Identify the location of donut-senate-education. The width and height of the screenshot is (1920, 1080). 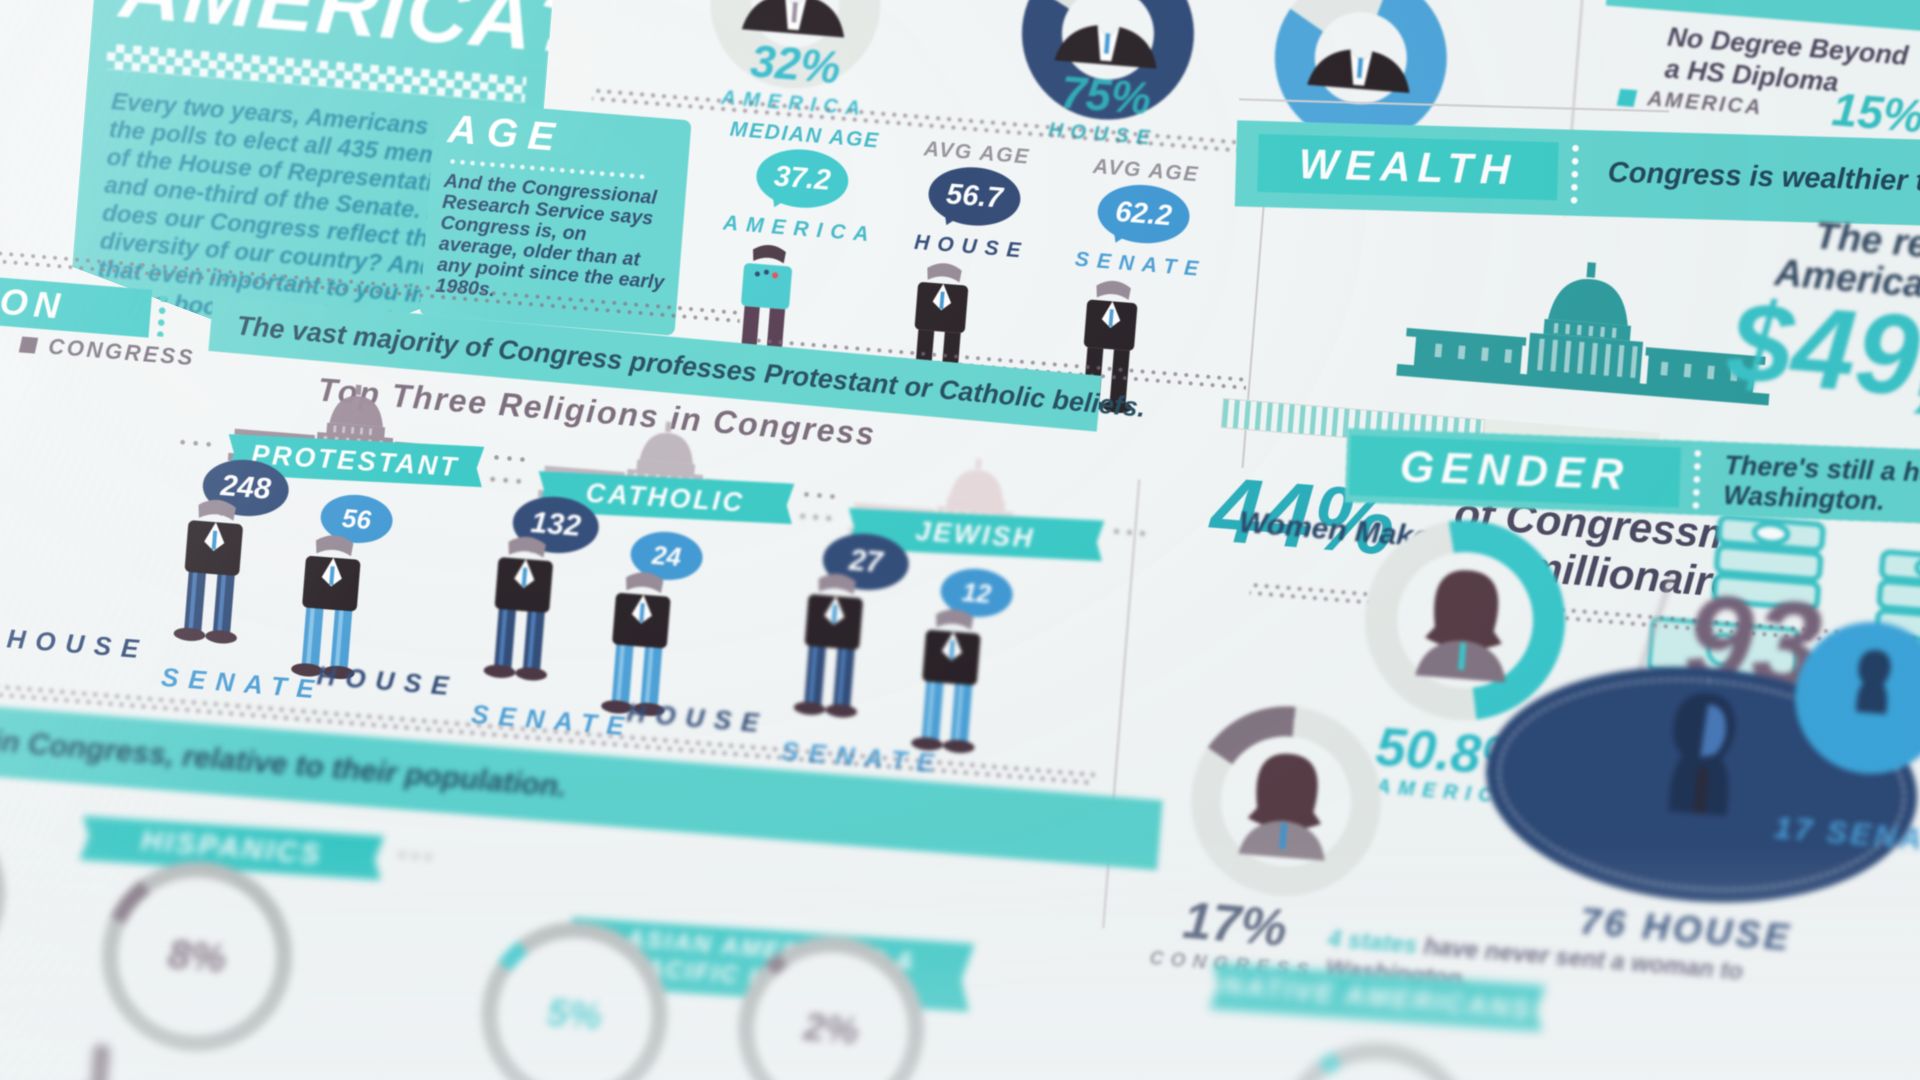
(1361, 75).